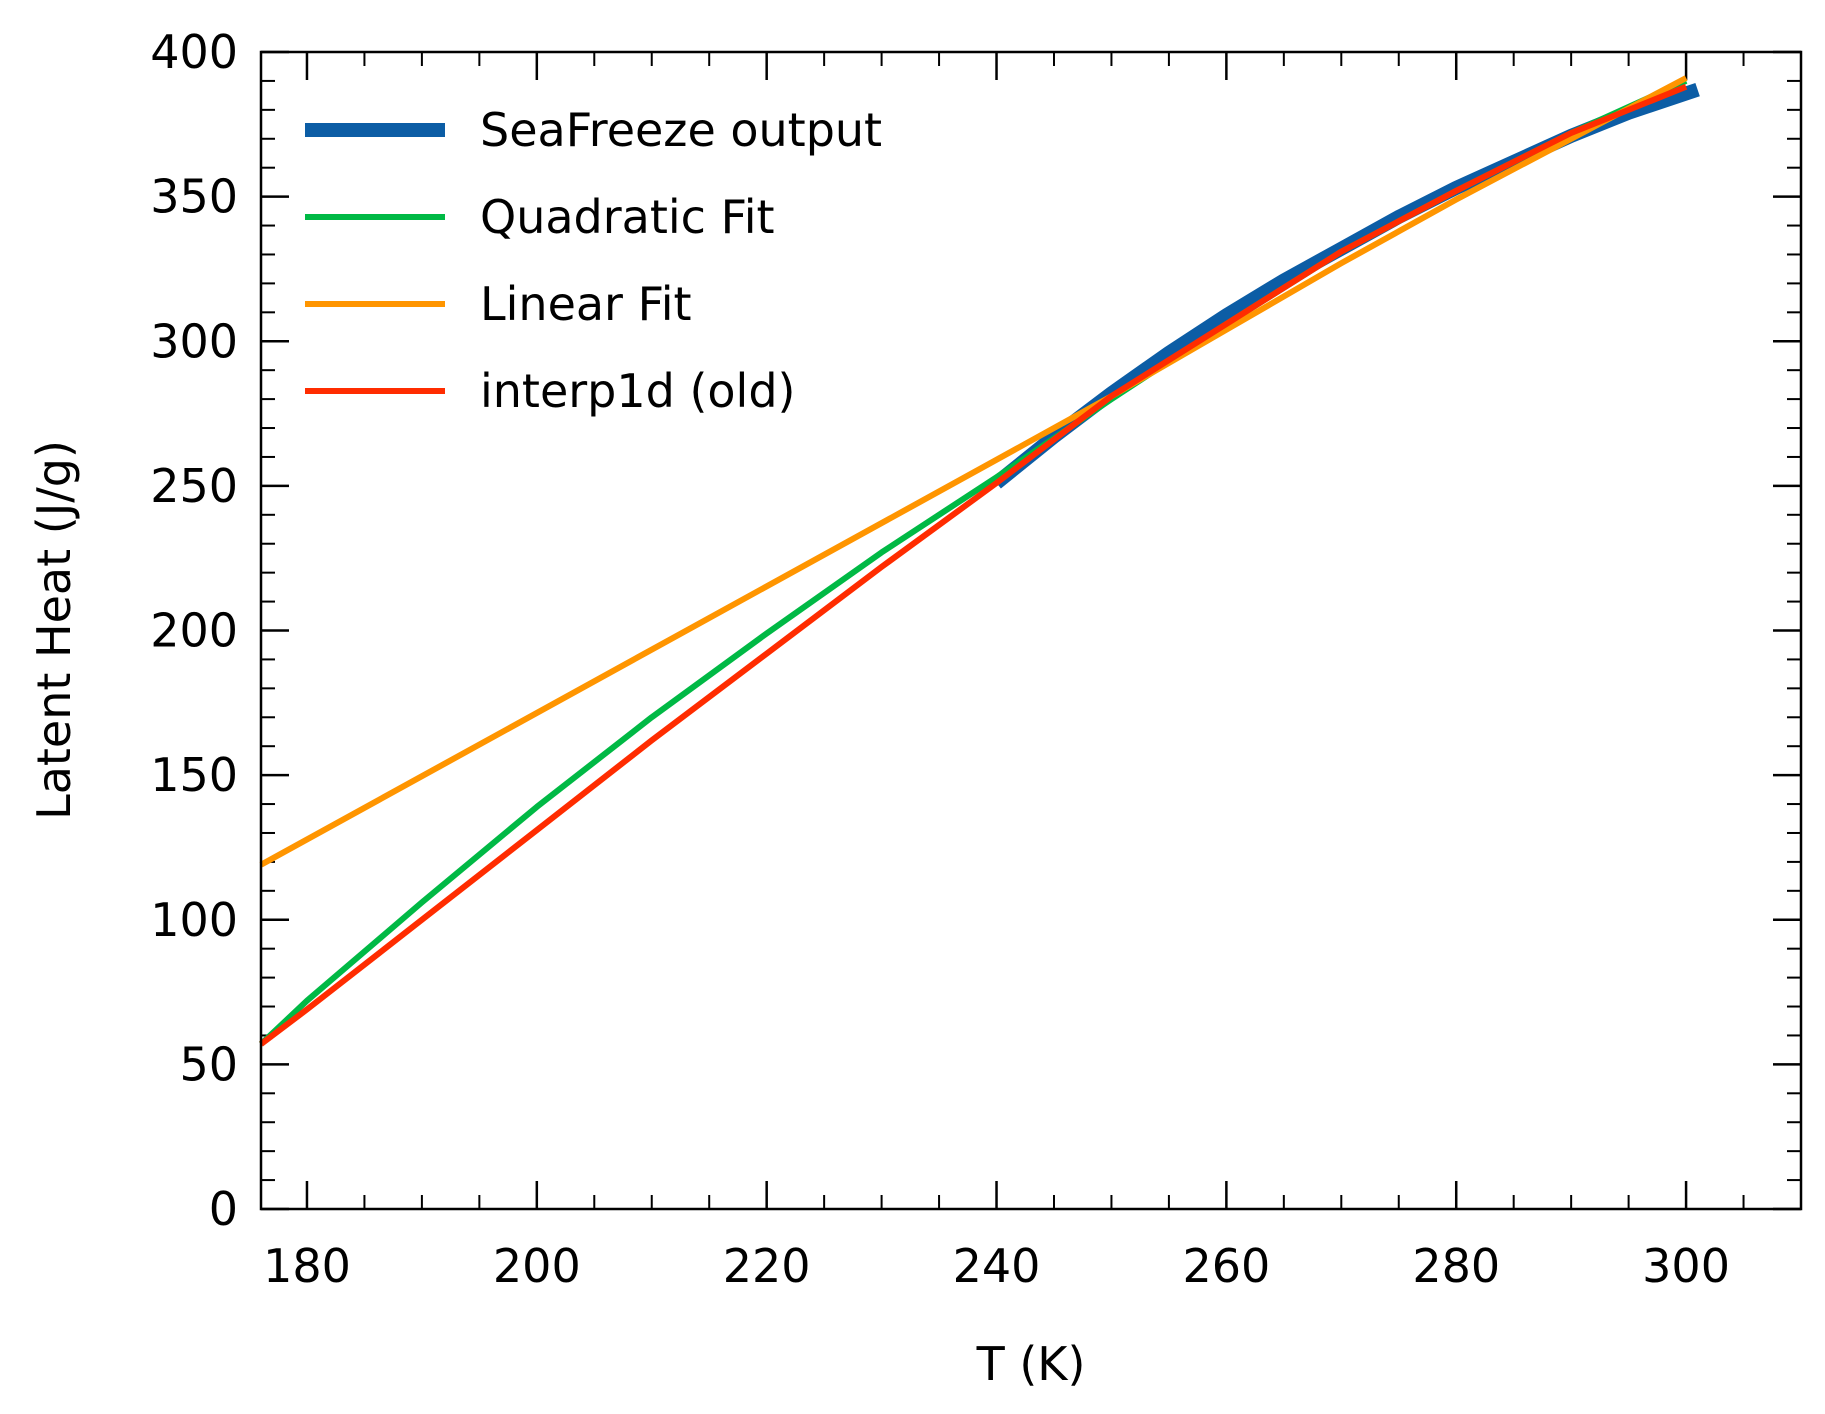  Describe the element at coordinates (208, 1064) in the screenshot. I see `y-tick-label: 50` at that location.